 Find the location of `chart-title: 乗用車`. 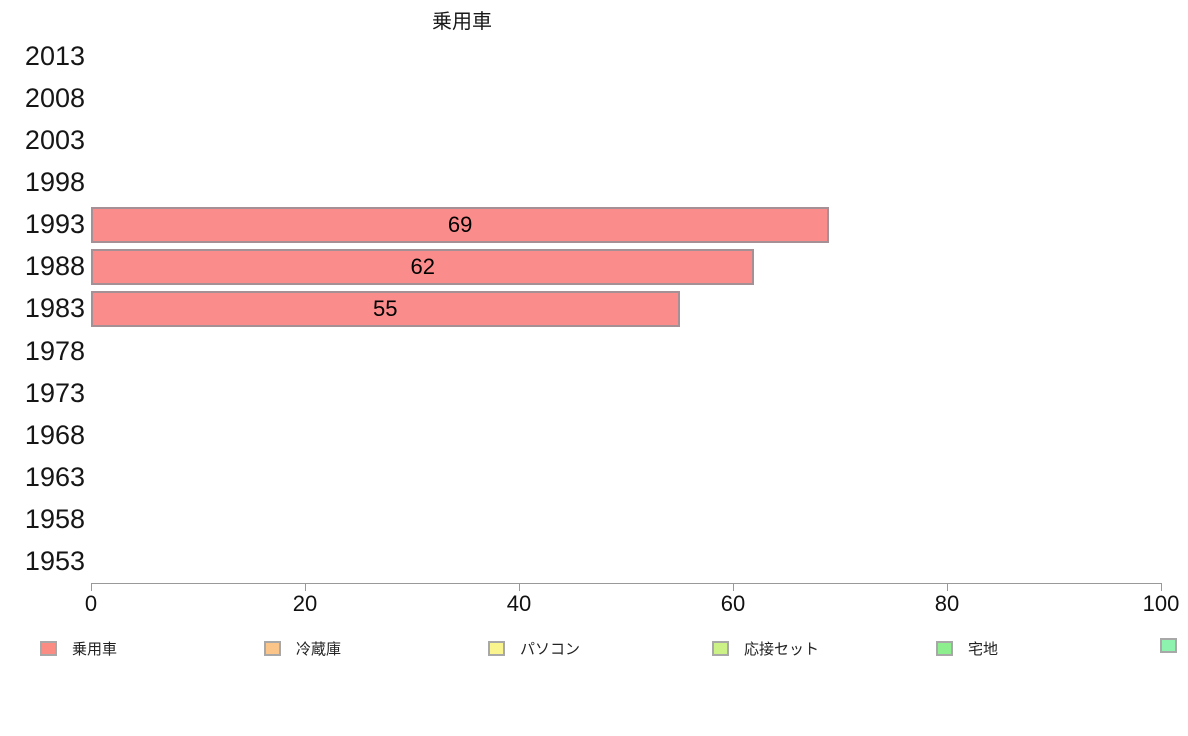

chart-title: 乗用車 is located at coordinates (462, 22).